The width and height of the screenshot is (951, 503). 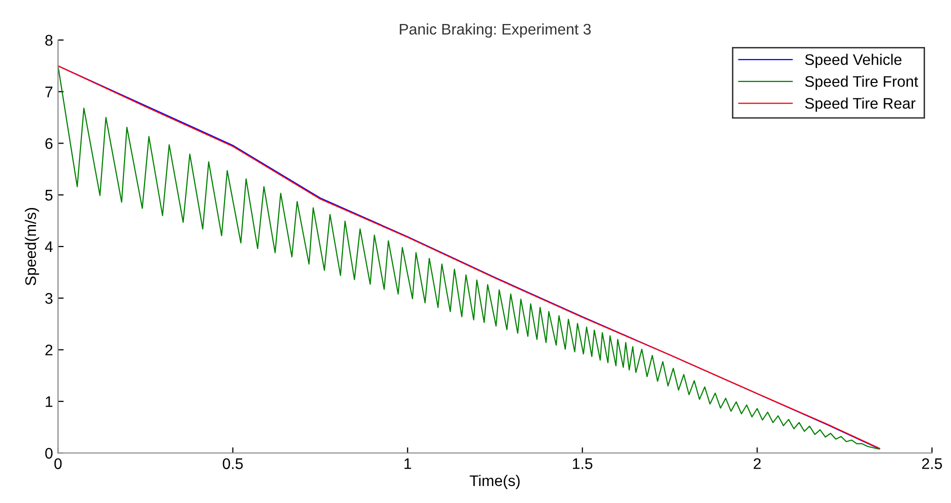 What do you see at coordinates (48, 92) in the screenshot?
I see `y-tick-label: 7` at bounding box center [48, 92].